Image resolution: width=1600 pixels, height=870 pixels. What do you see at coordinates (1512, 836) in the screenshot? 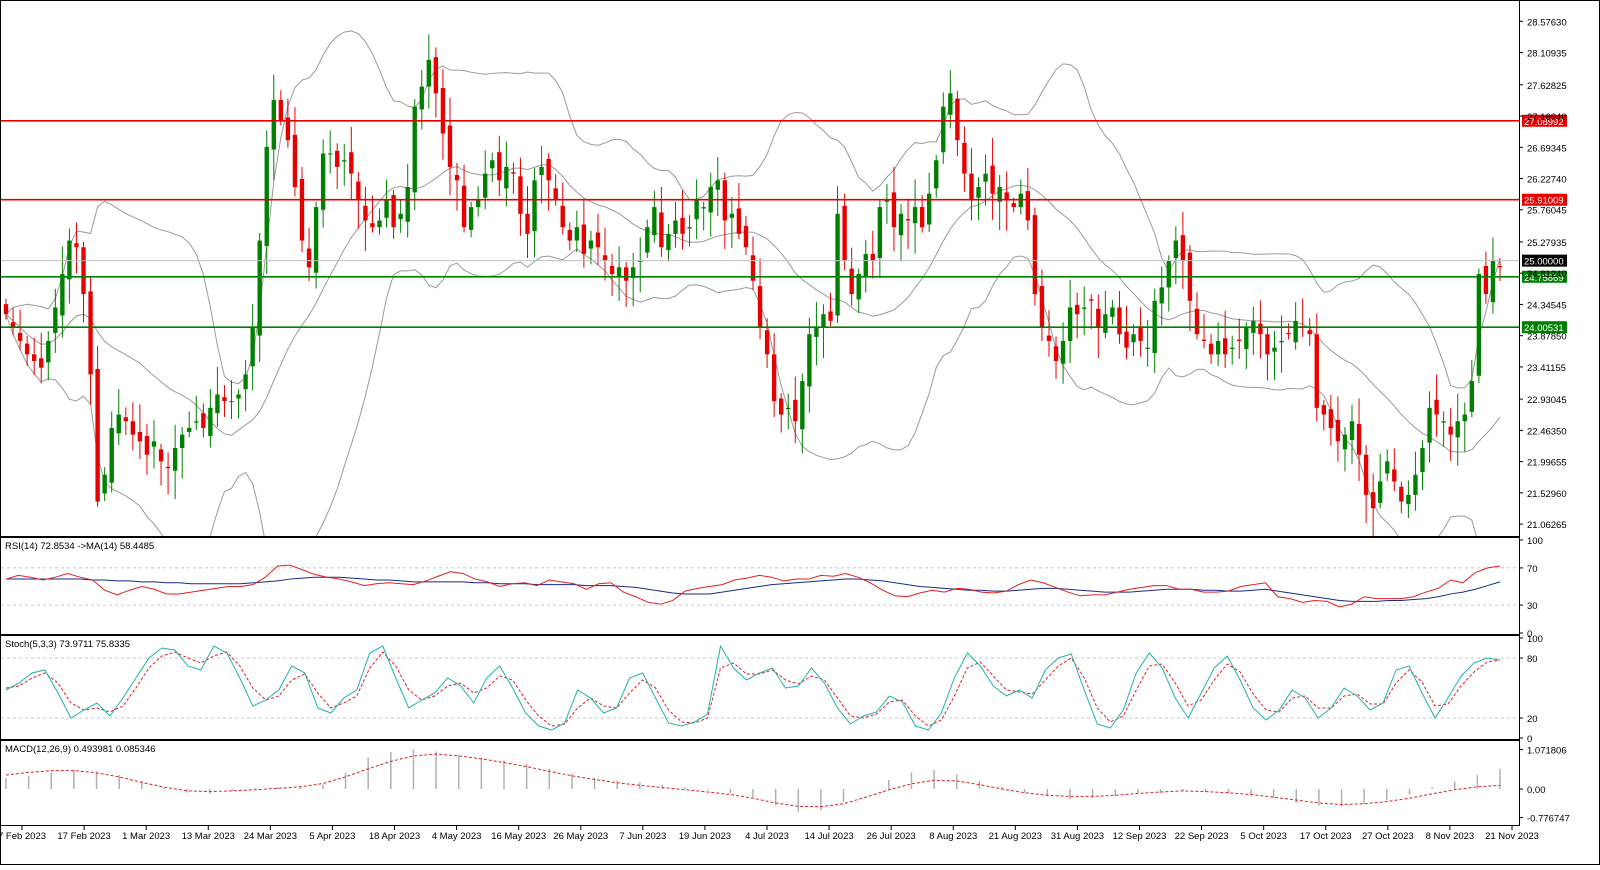
I see `time-tick-label: 21 Nov 2023` at bounding box center [1512, 836].